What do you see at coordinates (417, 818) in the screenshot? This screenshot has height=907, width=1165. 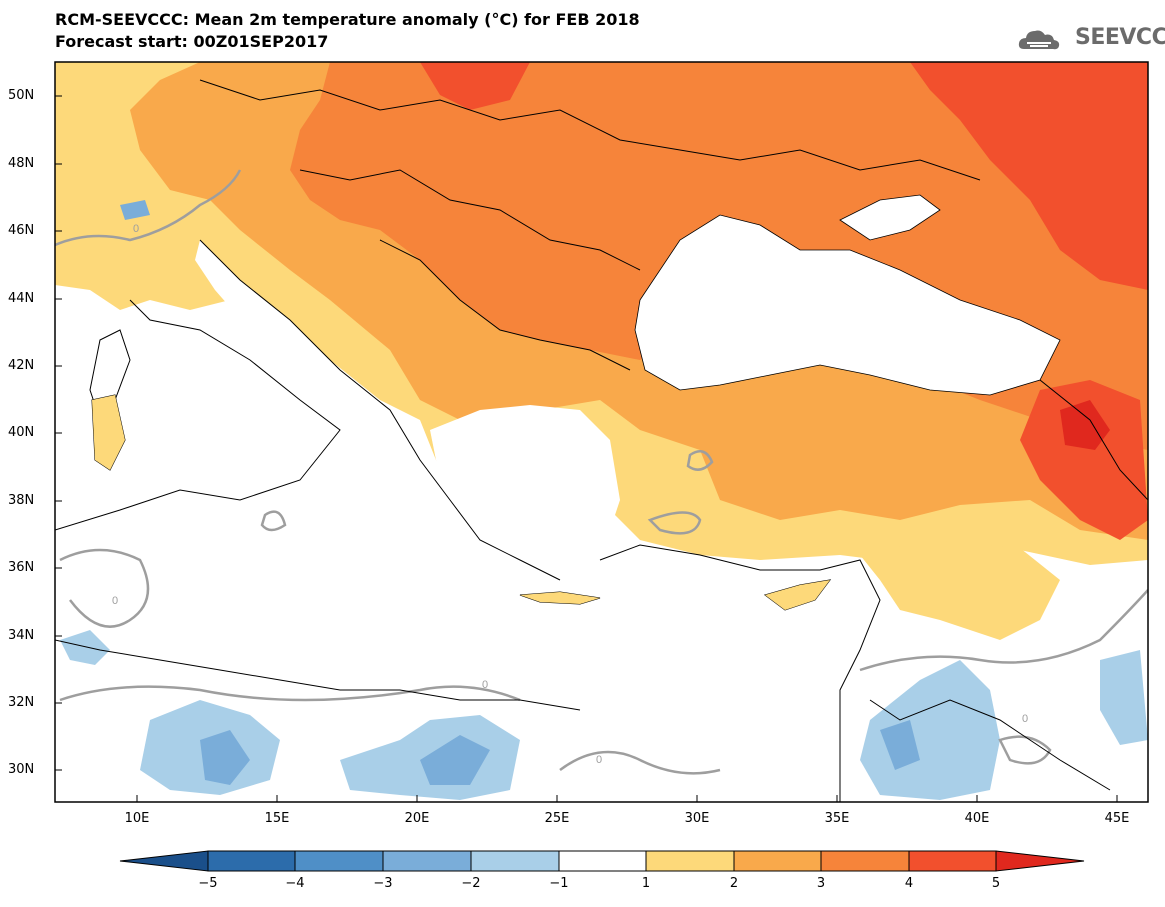 I see `longitude-label: 20E` at bounding box center [417, 818].